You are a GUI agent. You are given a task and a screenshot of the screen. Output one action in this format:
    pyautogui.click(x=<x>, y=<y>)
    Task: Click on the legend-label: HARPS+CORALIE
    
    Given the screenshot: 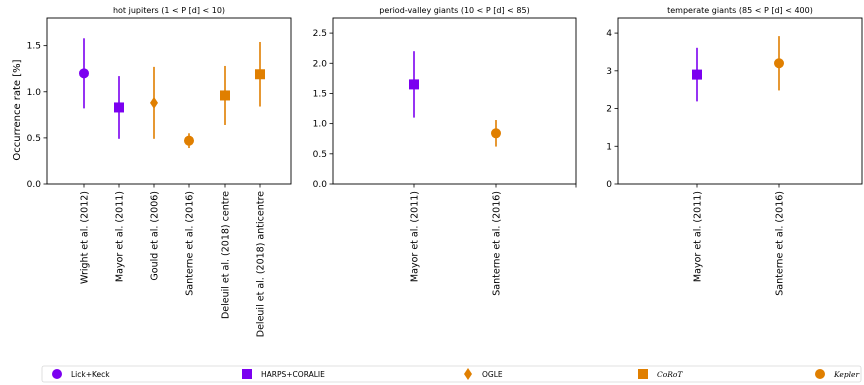 What is the action you would take?
    pyautogui.click(x=293, y=374)
    